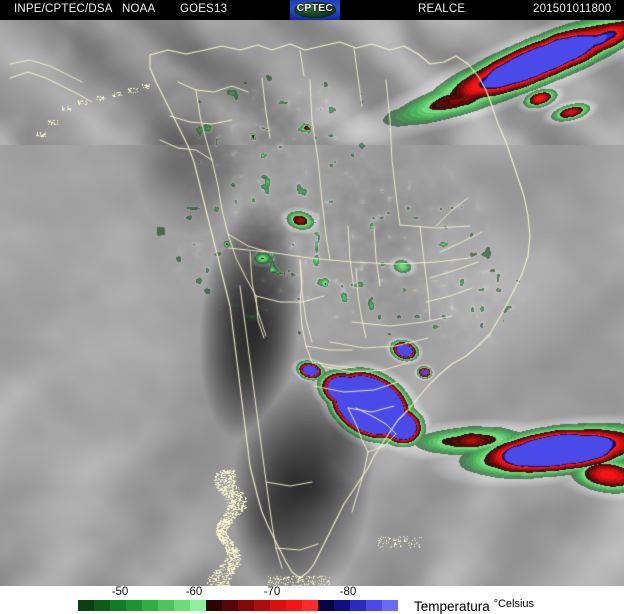 The image size is (624, 614). Describe the element at coordinates (514, 604) in the screenshot. I see `colorbar-unit-text: °Celsius` at that location.